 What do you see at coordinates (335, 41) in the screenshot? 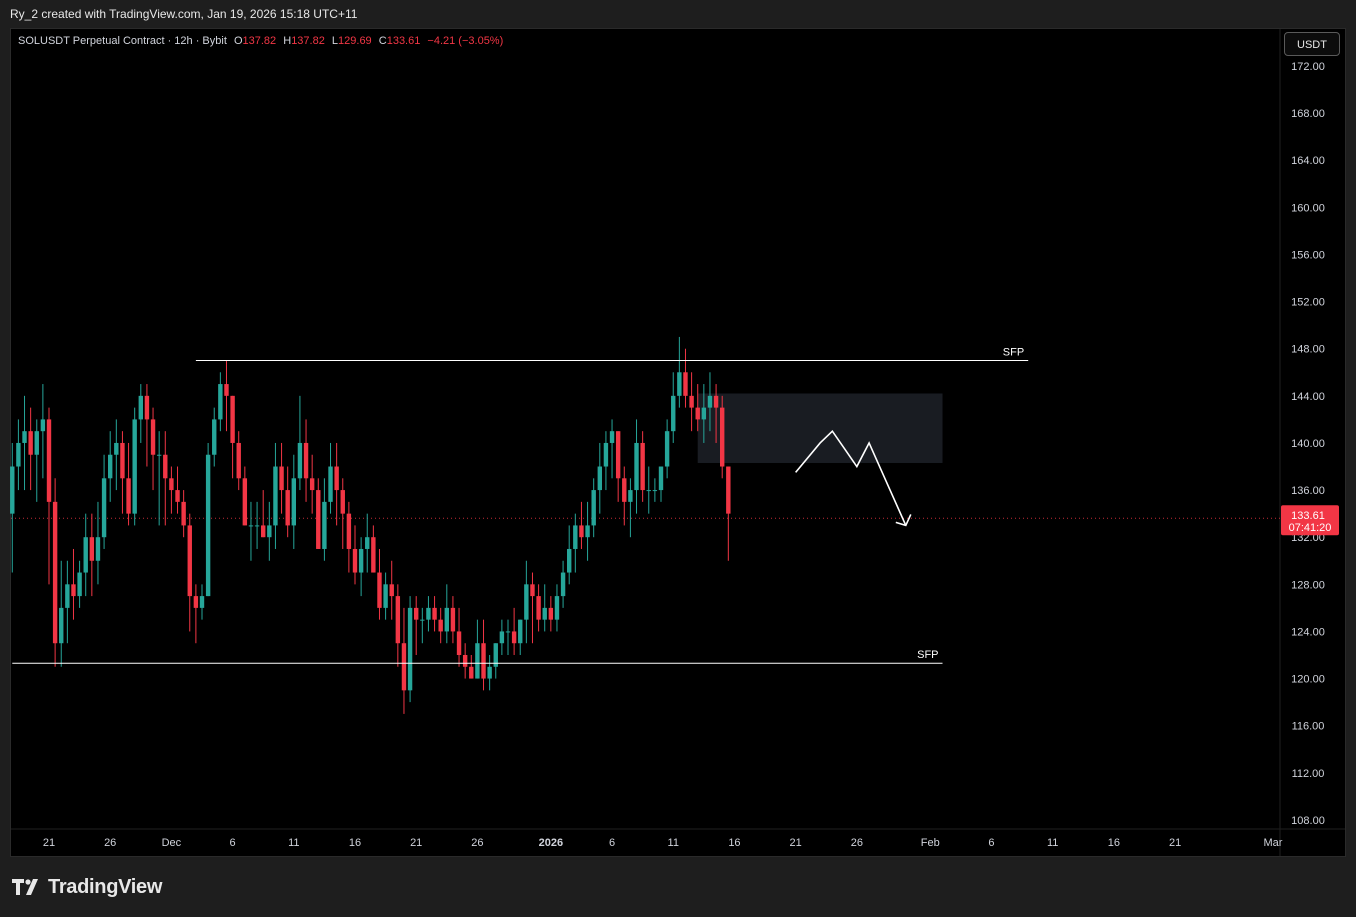
I see `low-label: L` at bounding box center [335, 41].